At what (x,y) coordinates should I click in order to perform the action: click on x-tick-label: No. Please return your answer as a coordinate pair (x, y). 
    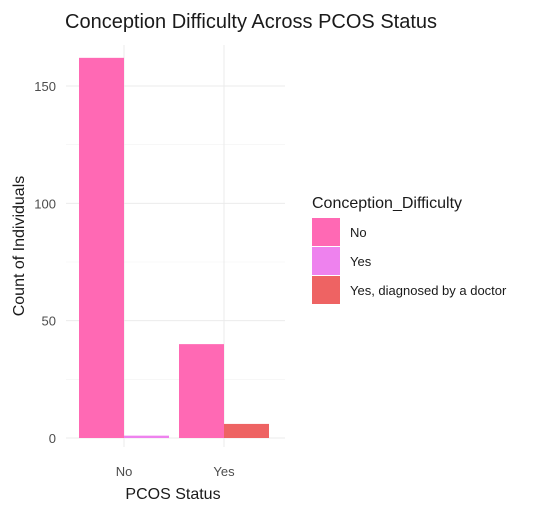
    Looking at the image, I should click on (124, 471).